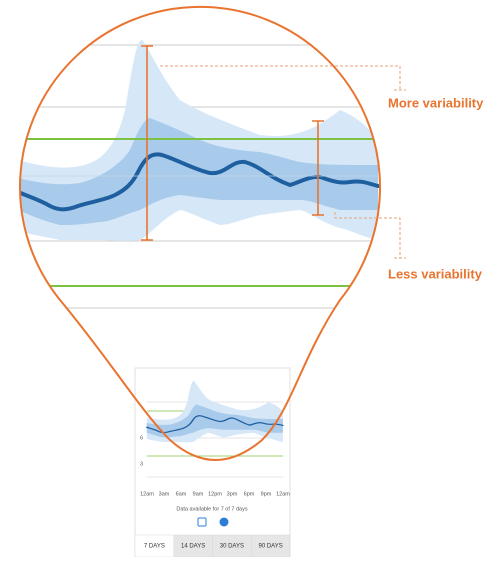 This screenshot has height=562, width=504. What do you see at coordinates (141, 438) in the screenshot?
I see `y-label: 6` at bounding box center [141, 438].